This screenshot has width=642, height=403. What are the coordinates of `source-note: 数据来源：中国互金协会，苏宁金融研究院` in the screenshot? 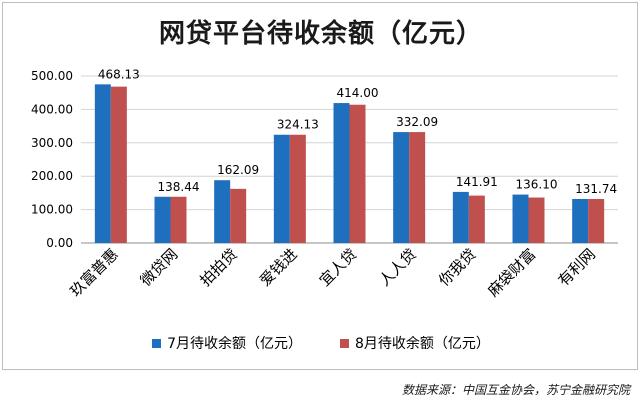 It's located at (515, 390).